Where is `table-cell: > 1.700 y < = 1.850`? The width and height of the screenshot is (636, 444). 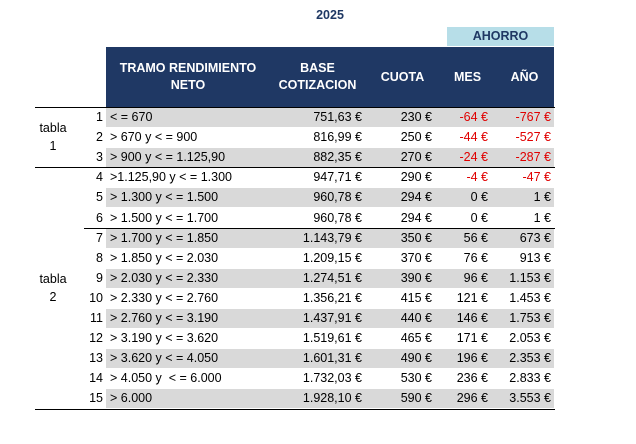
table-cell: > 1.700 y < = 1.850 is located at coordinates (164, 237).